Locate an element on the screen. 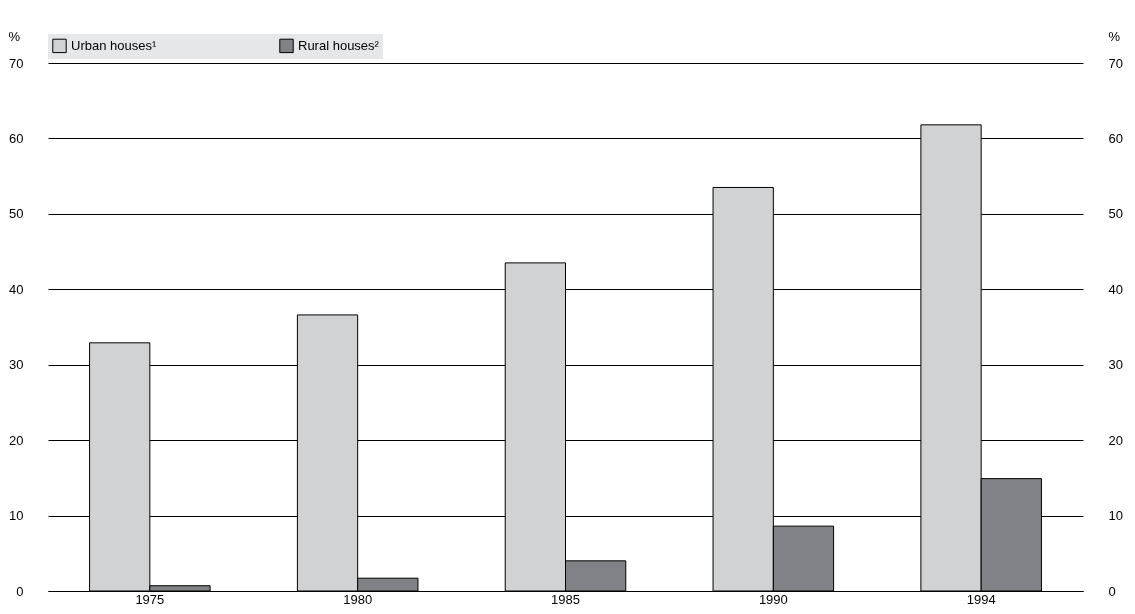 This screenshot has height=614, width=1135. x-tick-label: 1975 is located at coordinates (150, 599).